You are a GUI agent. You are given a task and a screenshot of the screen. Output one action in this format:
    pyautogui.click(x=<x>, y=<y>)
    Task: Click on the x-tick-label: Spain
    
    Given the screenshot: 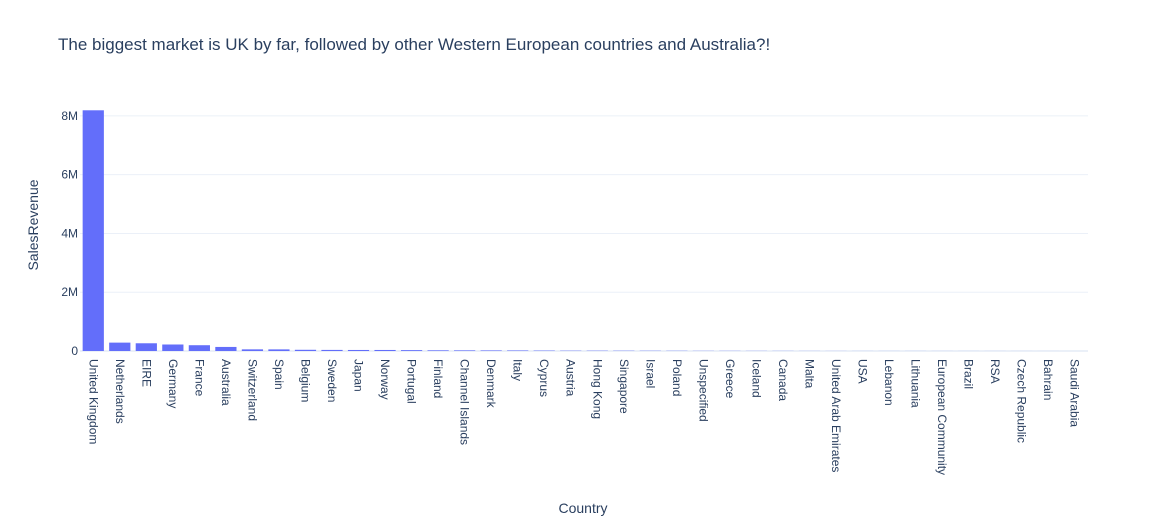 What is the action you would take?
    pyautogui.click(x=279, y=374)
    